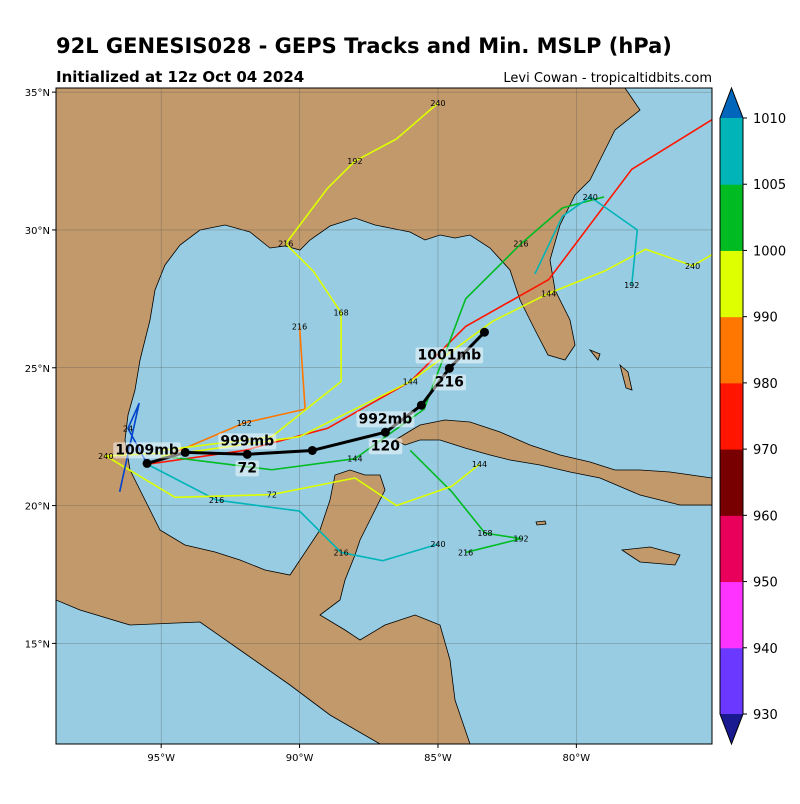 The width and height of the screenshot is (800, 804). What do you see at coordinates (769, 119) in the screenshot?
I see `colorbar-label: 1010` at bounding box center [769, 119].